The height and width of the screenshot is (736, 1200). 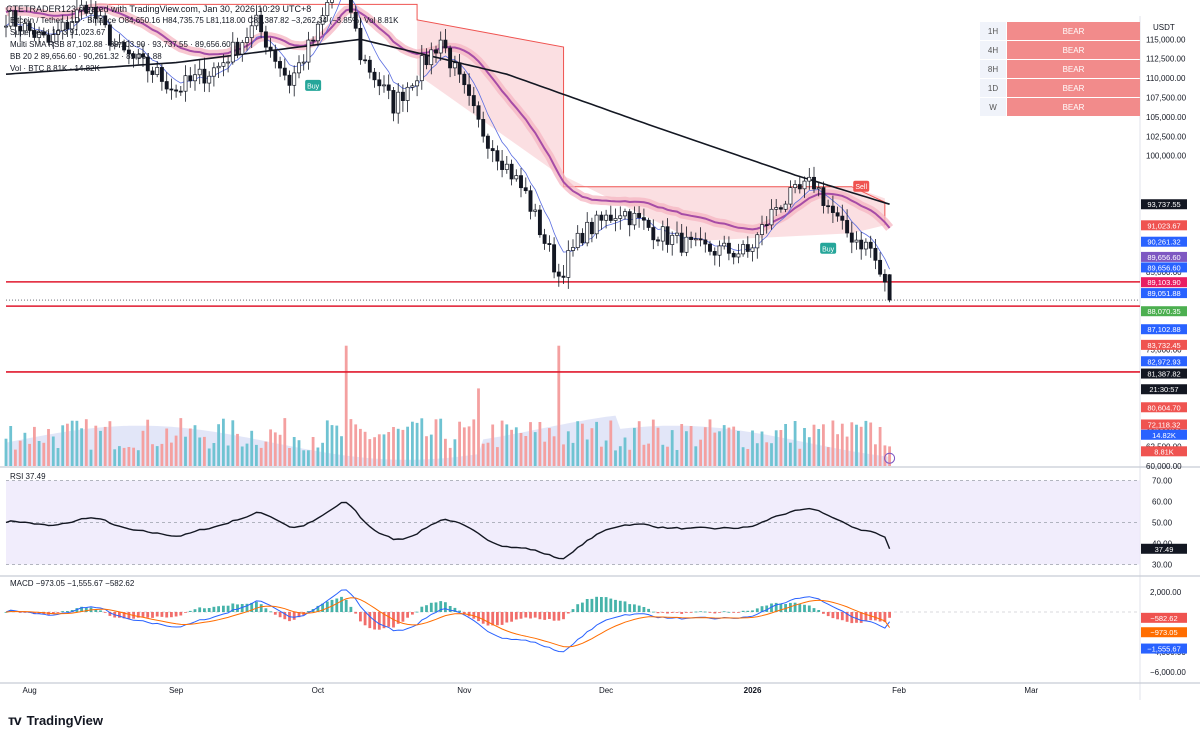 What do you see at coordinates (55, 720) in the screenshot?
I see `tradingview-brand: ᴛᴠ TradingView` at bounding box center [55, 720].